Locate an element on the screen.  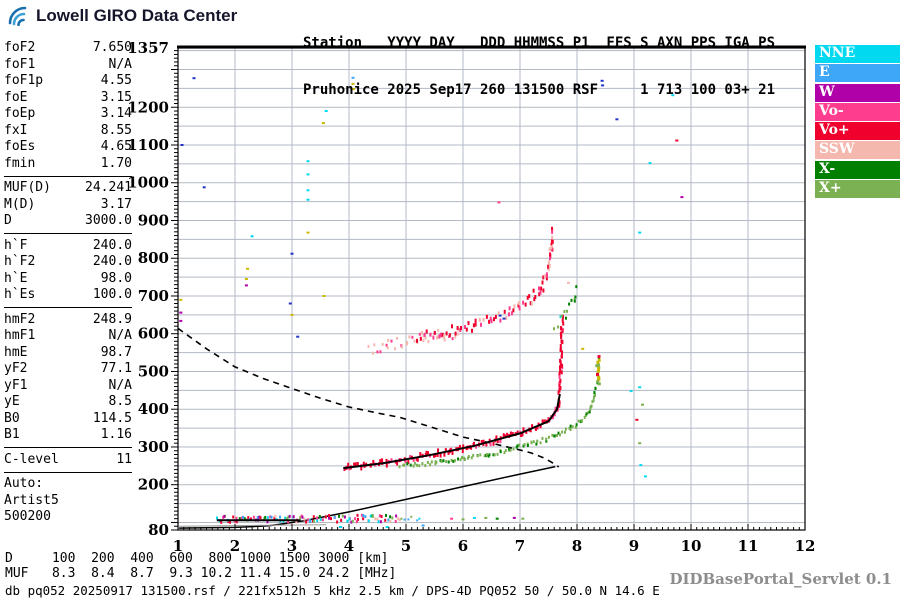
giro-wave-icon is located at coordinates (17, 16).